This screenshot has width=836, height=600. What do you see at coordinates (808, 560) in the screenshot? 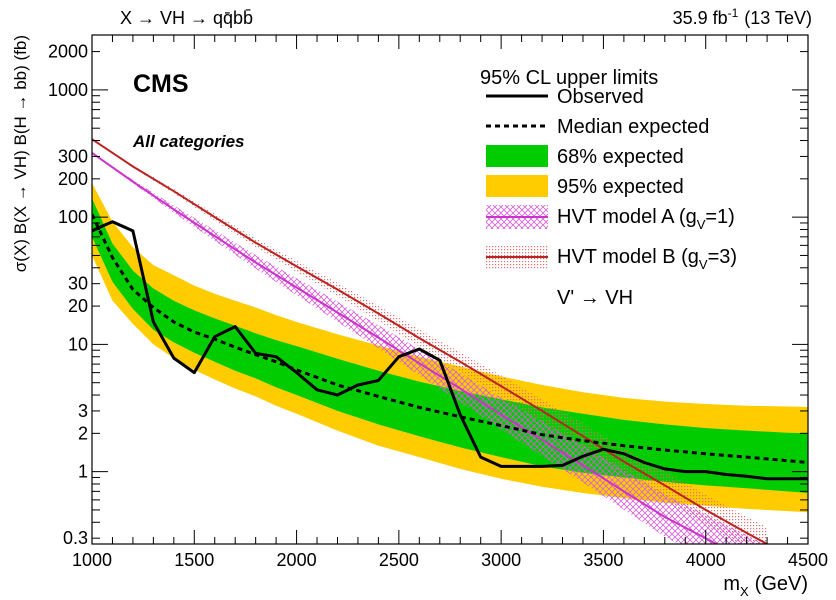
I see `x-tick-label: 4500` at bounding box center [808, 560].